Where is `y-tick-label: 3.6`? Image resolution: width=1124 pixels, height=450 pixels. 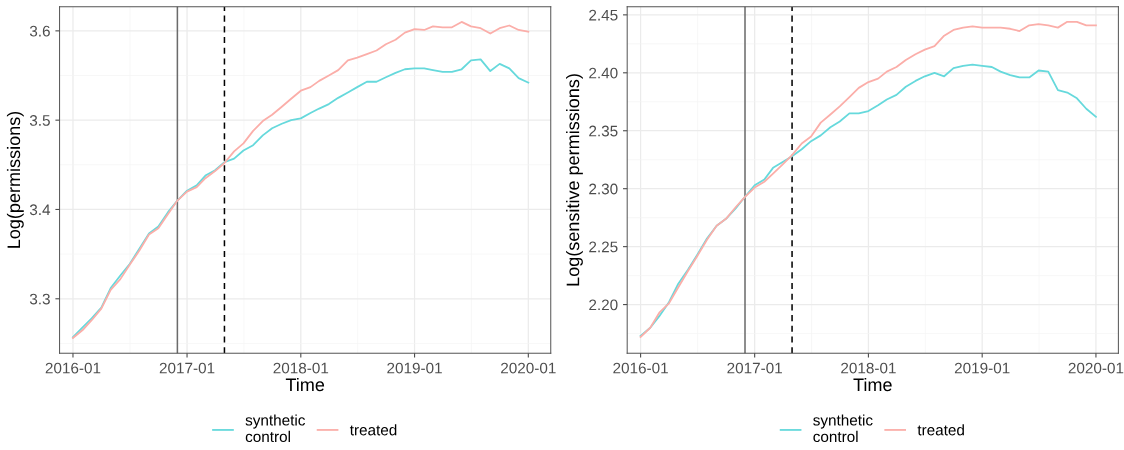 y-tick-label: 3.6 is located at coordinates (39, 31).